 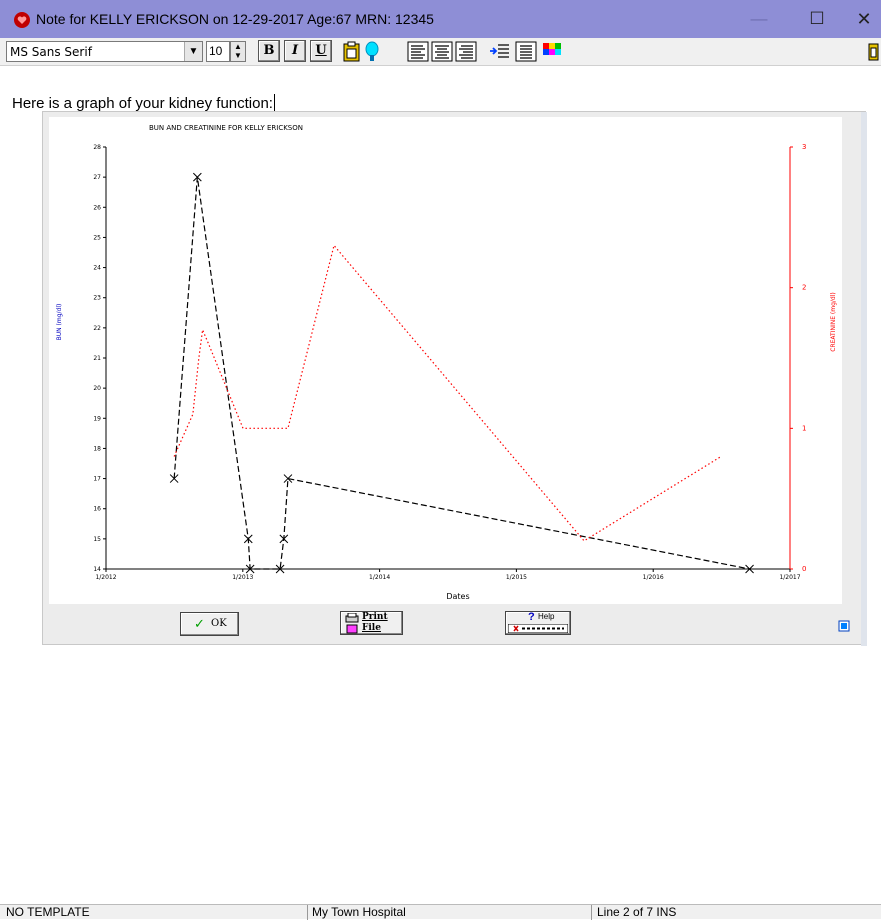 What do you see at coordinates (97, 268) in the screenshot?
I see `left-y-tick-label: 24` at bounding box center [97, 268].